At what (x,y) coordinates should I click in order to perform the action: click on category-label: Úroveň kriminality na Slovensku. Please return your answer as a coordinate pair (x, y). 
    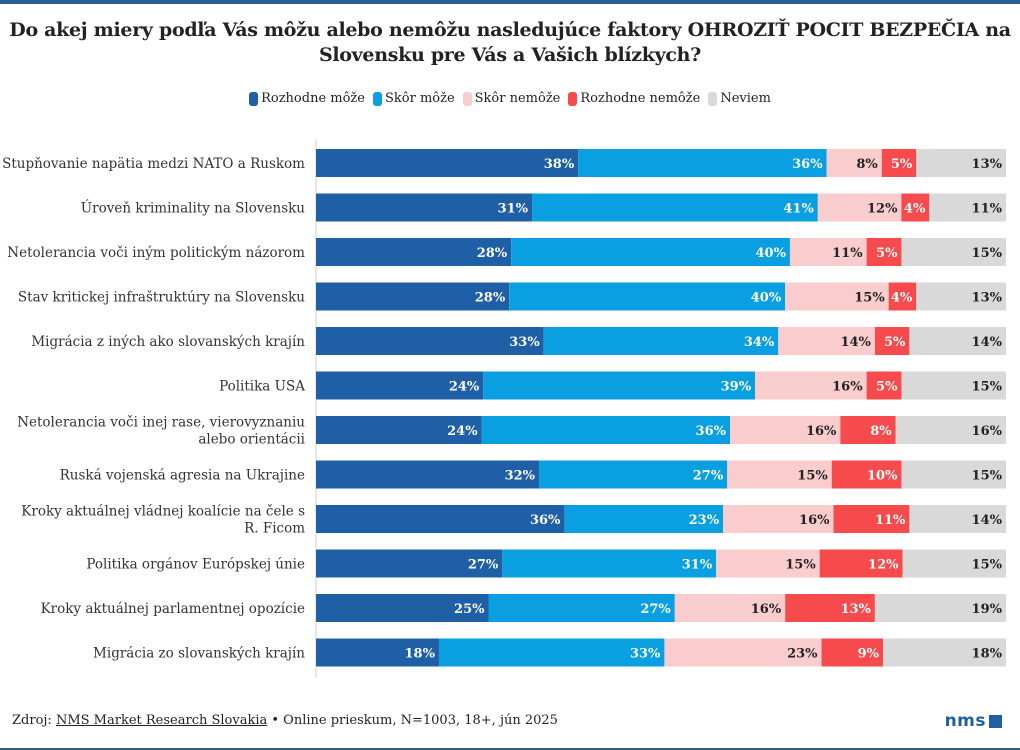
    Looking at the image, I should click on (193, 208).